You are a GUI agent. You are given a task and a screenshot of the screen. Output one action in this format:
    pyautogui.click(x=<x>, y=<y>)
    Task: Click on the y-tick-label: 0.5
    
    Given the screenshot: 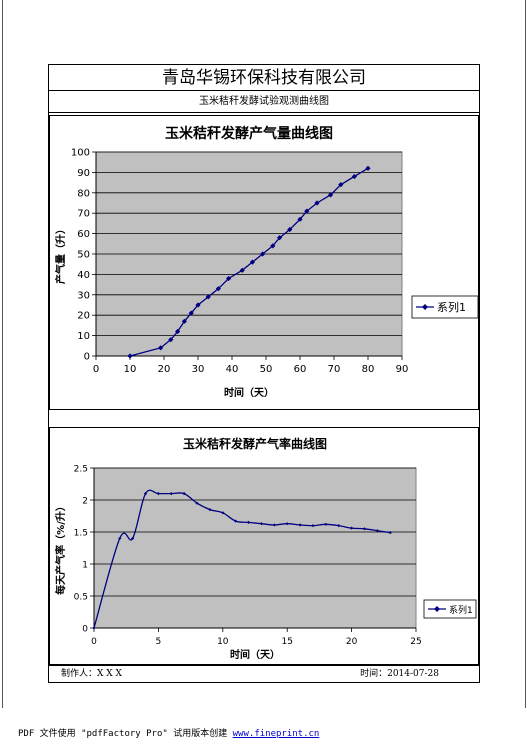 What is the action you would take?
    pyautogui.click(x=81, y=598)
    